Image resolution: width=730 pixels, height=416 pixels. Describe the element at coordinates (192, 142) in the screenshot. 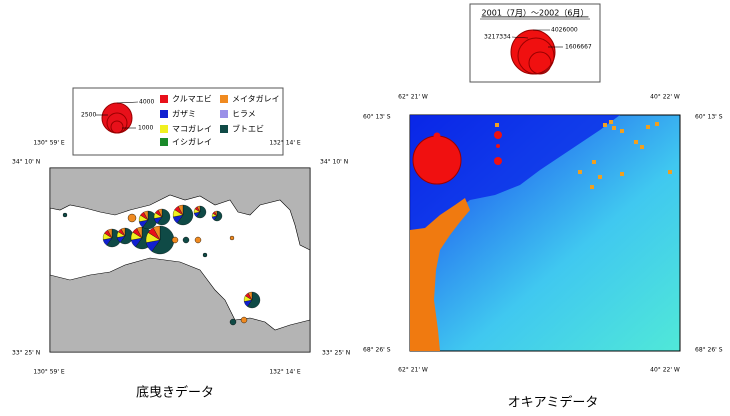

I see `legend-label: イシガレイ` at that location.